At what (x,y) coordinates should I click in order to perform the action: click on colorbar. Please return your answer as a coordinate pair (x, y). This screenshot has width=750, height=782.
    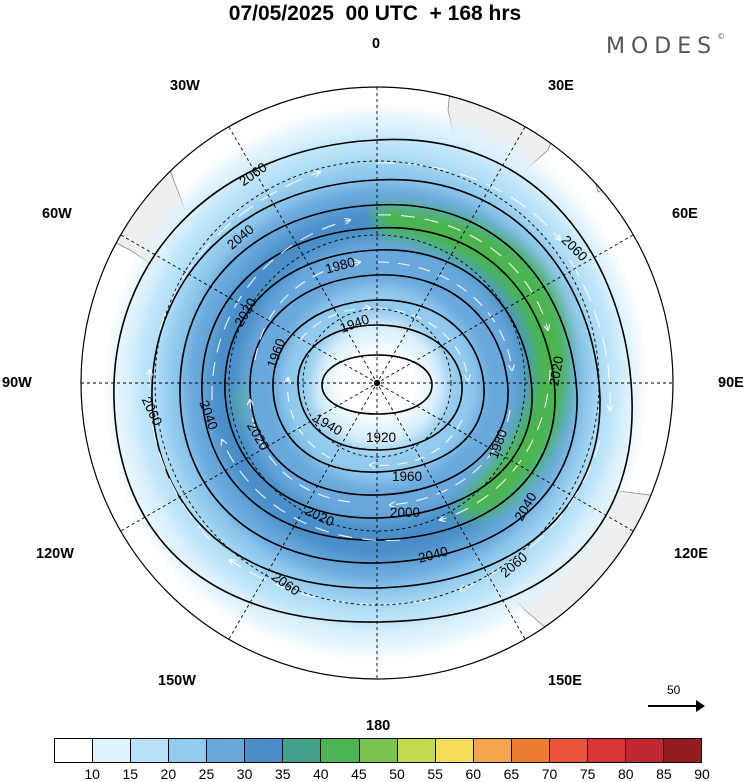
    Looking at the image, I should click on (378, 750).